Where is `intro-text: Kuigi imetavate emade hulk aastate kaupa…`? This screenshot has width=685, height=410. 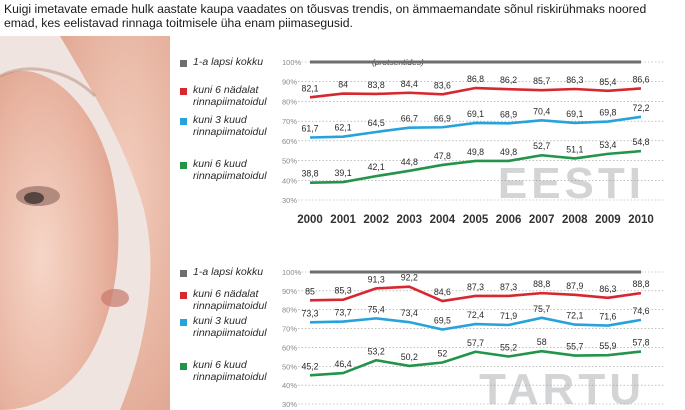
intro-text: Kuigi imetavate emade hulk aastate kaupa… is located at coordinates (325, 16).